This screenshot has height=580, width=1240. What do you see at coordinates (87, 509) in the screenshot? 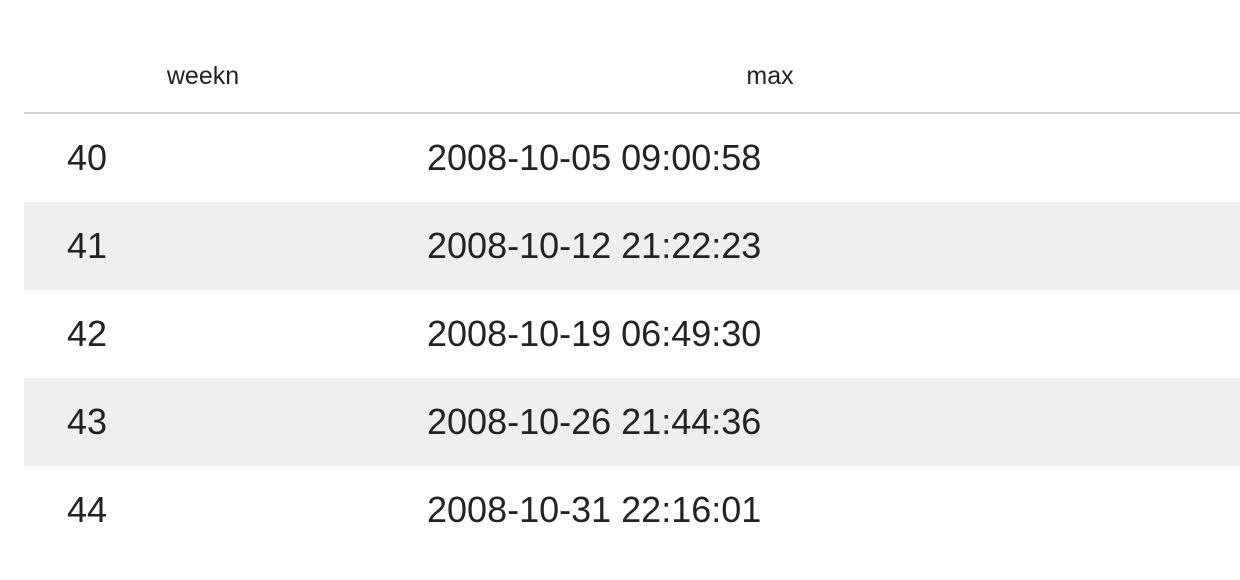
I see `weekn-cell: 44` at bounding box center [87, 509].